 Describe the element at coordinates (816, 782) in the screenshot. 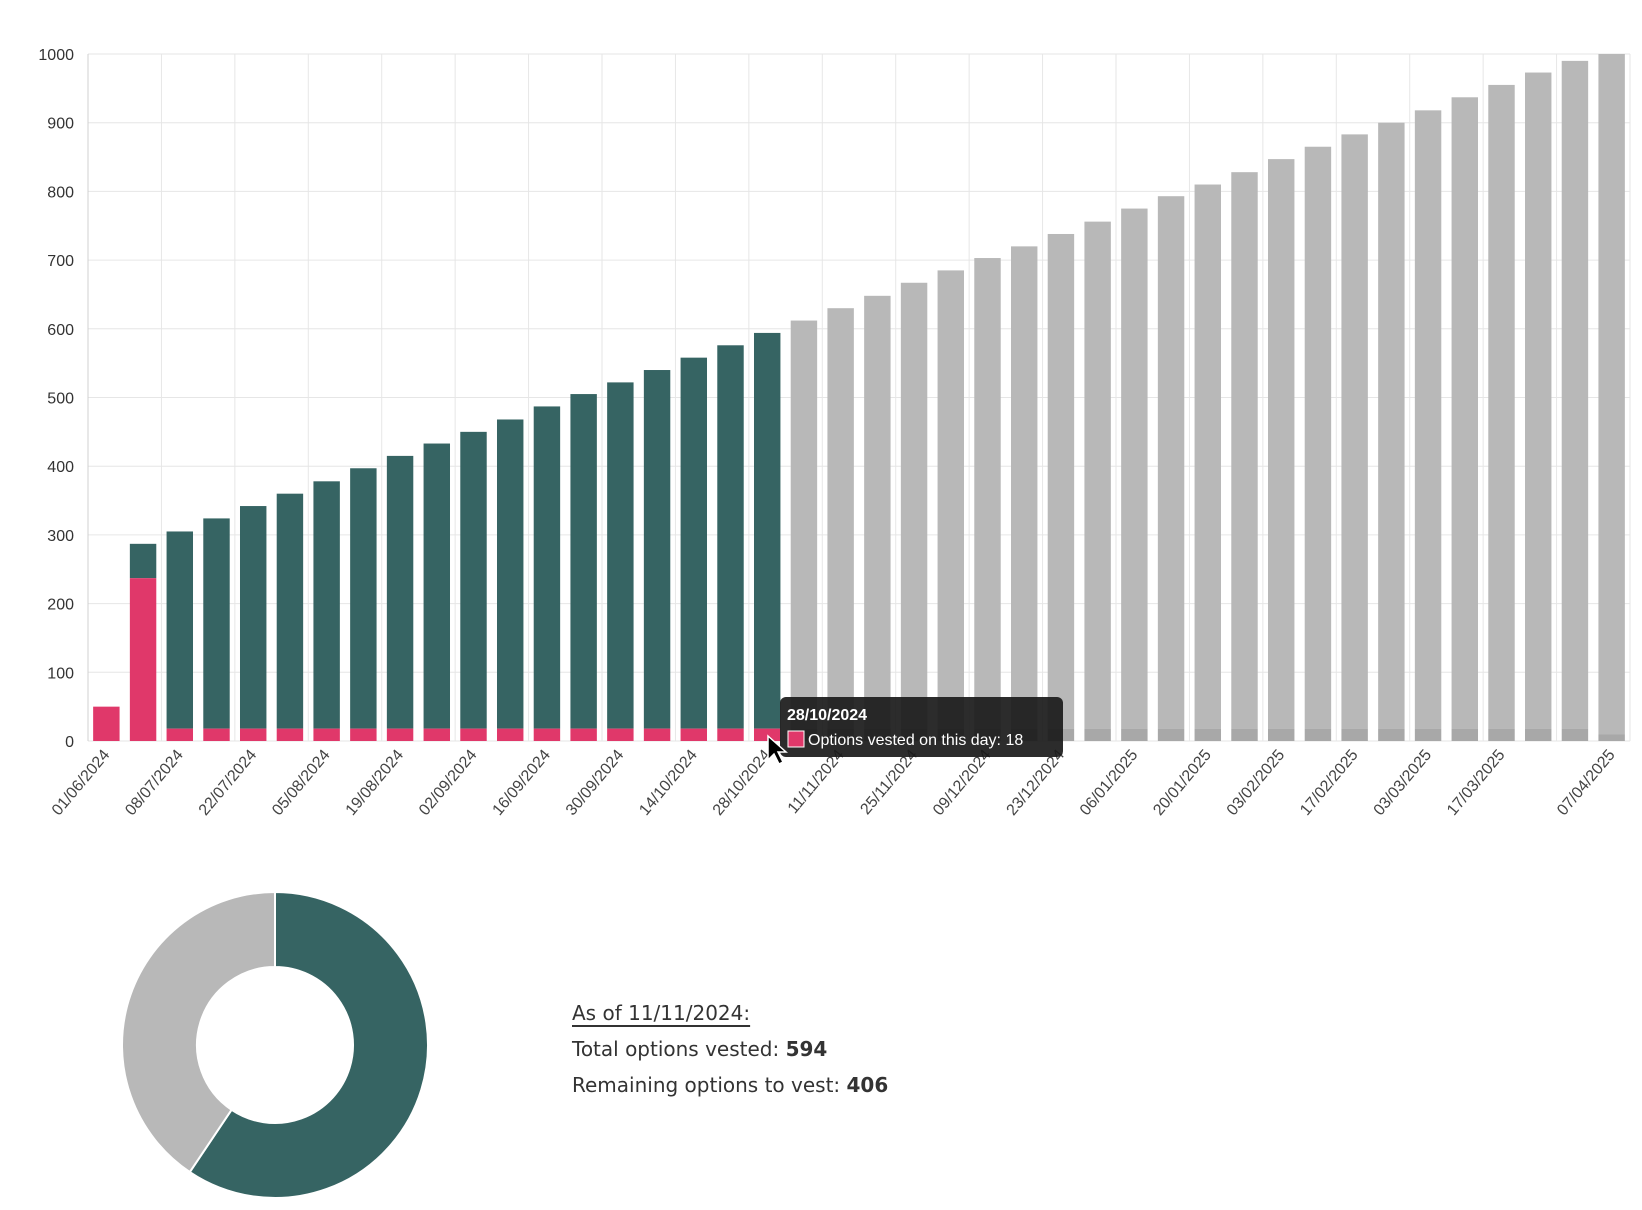

I see `x-tick-label: 11/11/2024` at that location.